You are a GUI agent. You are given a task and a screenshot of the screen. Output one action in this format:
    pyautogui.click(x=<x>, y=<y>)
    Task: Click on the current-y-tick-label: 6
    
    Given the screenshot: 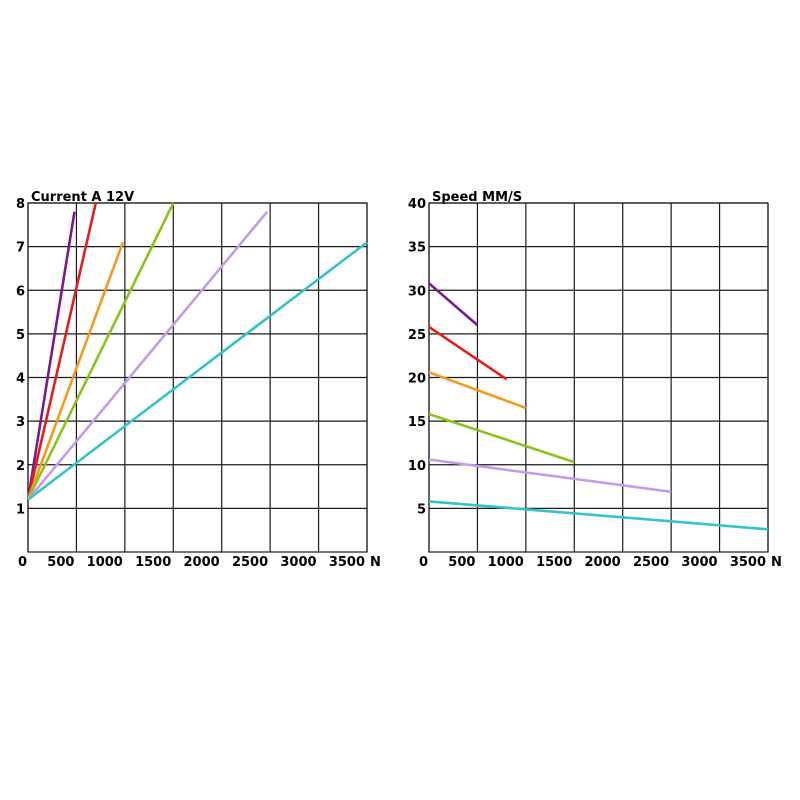 What is the action you would take?
    pyautogui.click(x=20, y=291)
    